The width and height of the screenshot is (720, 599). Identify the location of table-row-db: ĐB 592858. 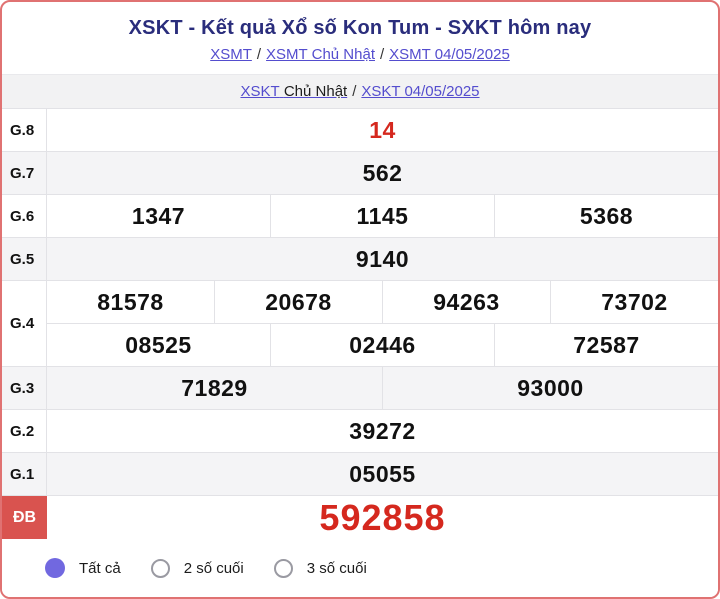
(360, 517).